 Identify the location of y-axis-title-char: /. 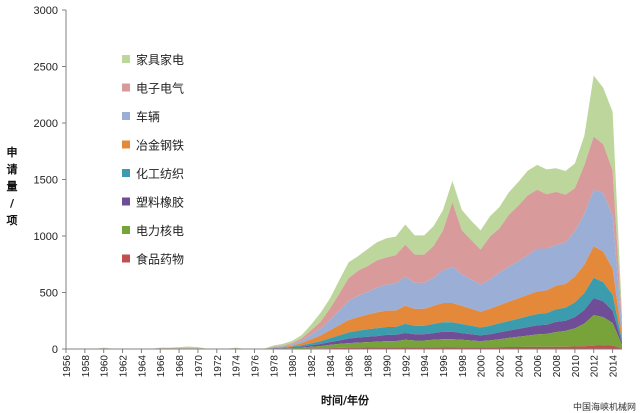
(12, 203).